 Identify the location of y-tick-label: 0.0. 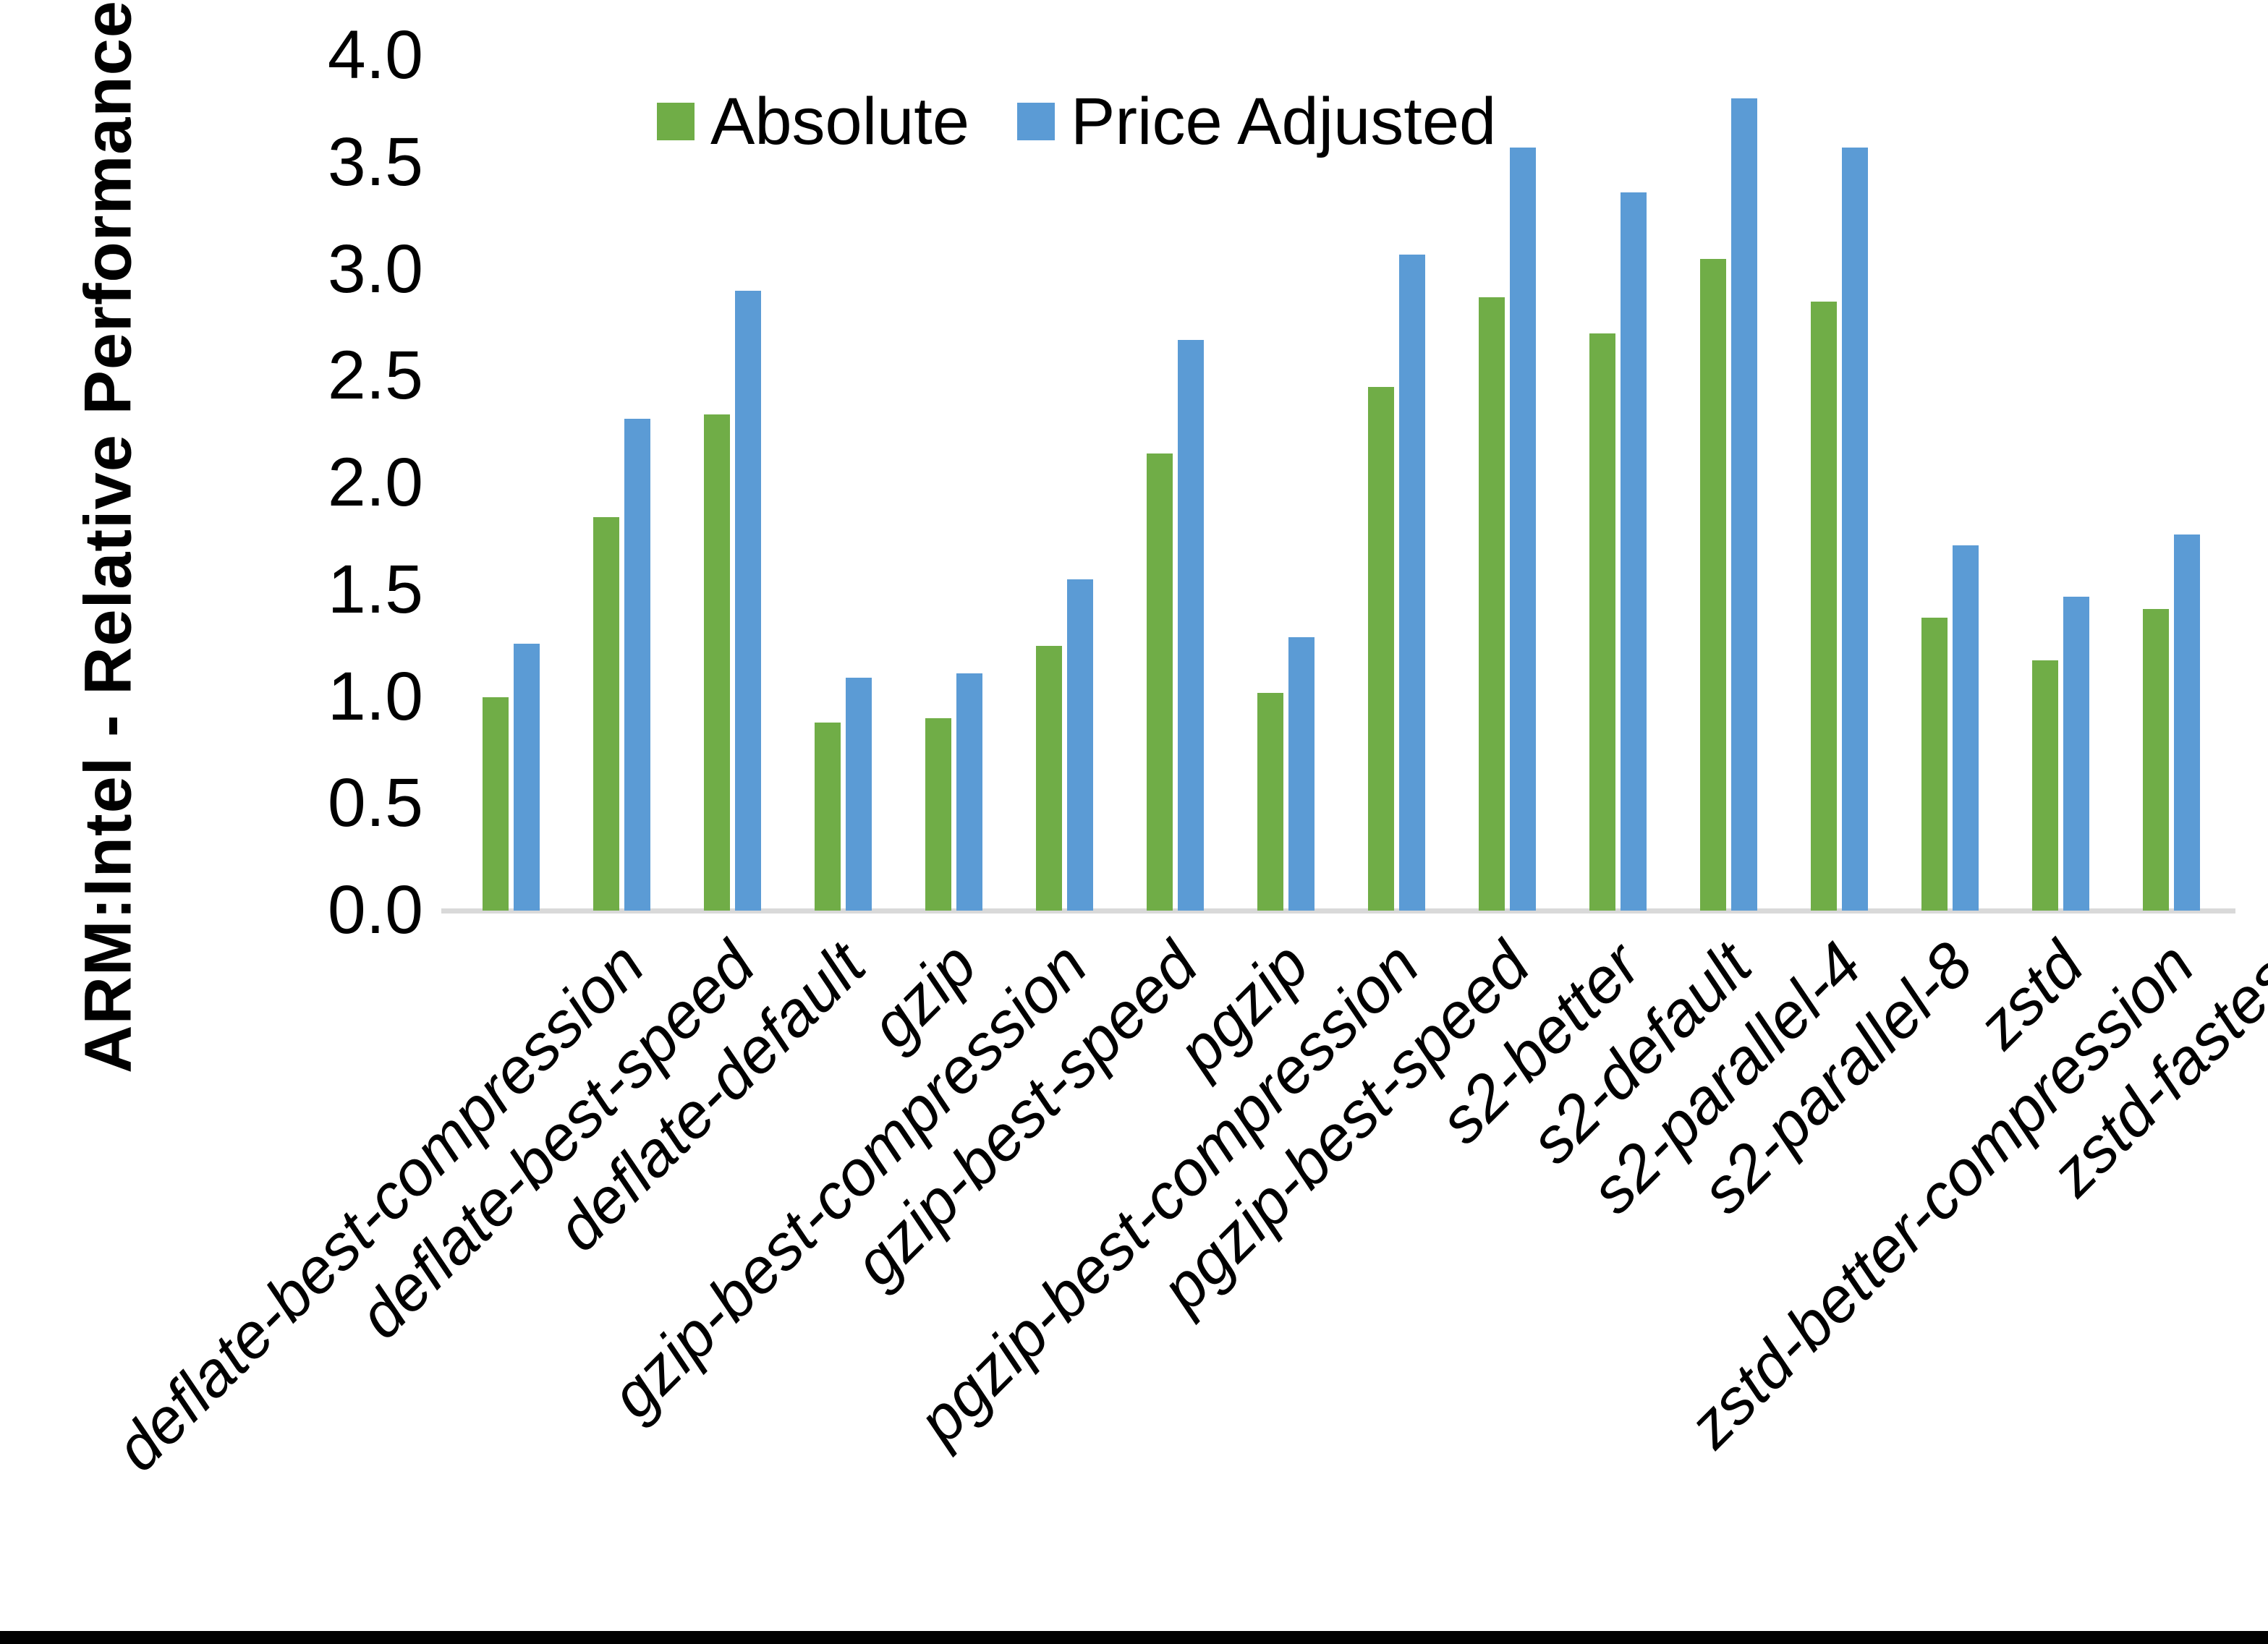
(375, 910).